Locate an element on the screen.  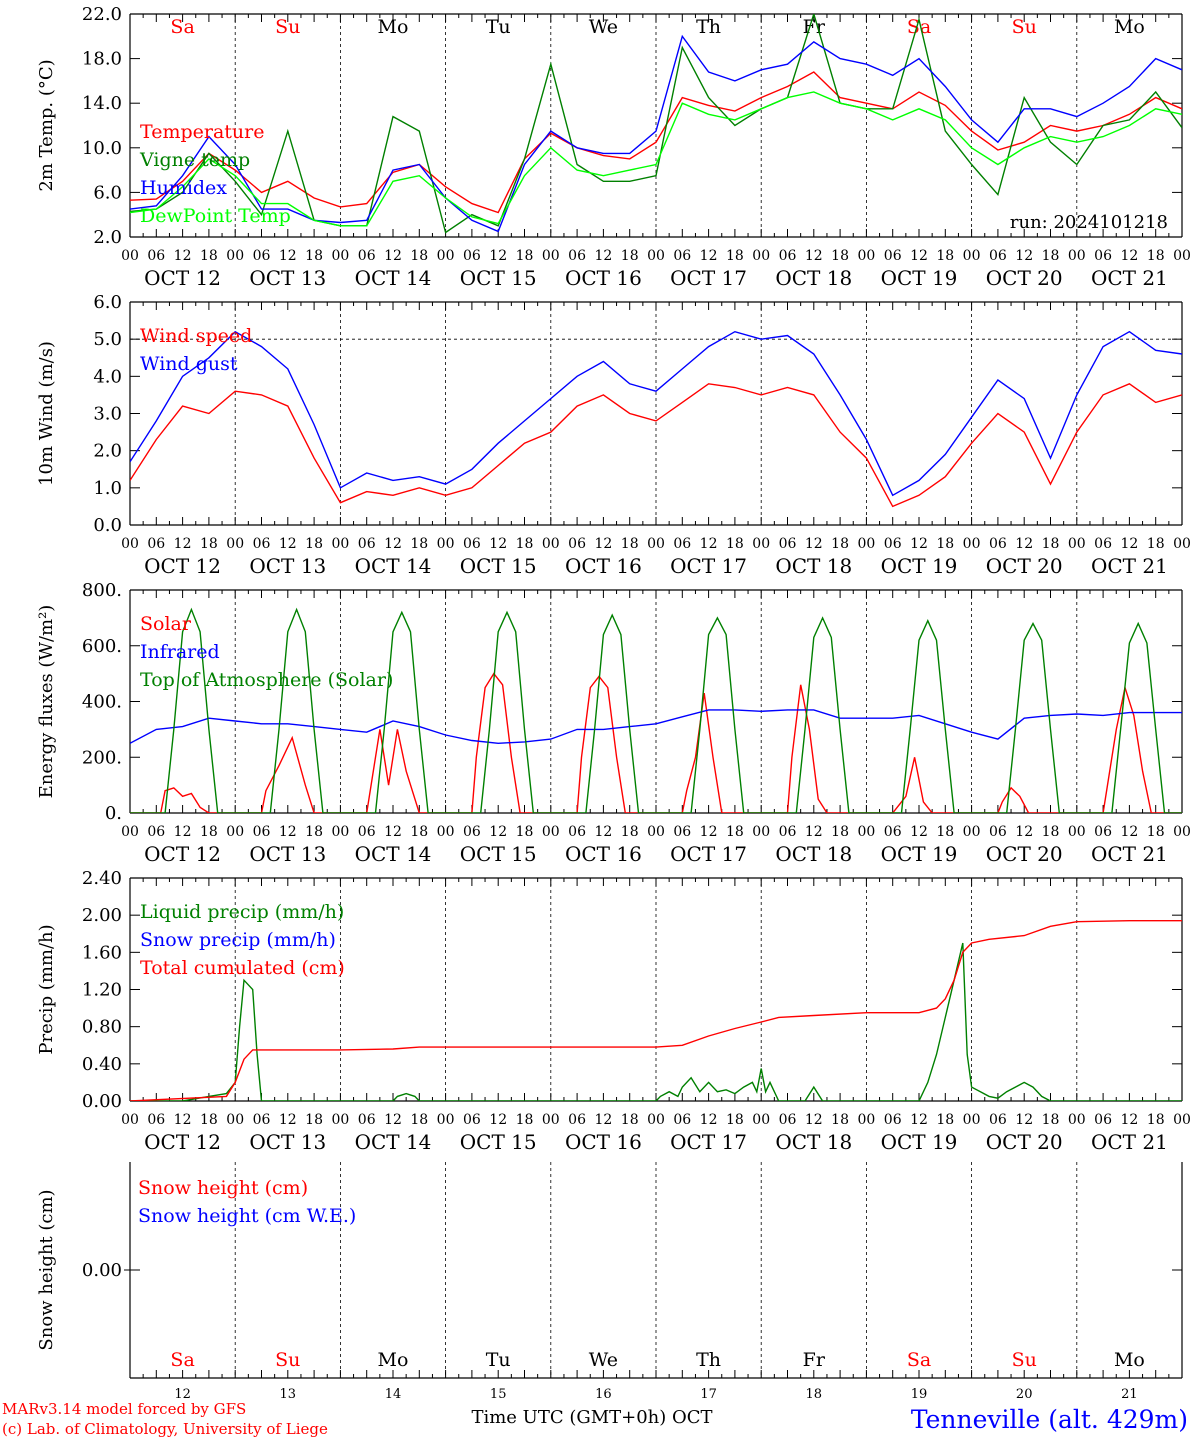
y-tick-label: 0.0 is located at coordinates (107, 525).